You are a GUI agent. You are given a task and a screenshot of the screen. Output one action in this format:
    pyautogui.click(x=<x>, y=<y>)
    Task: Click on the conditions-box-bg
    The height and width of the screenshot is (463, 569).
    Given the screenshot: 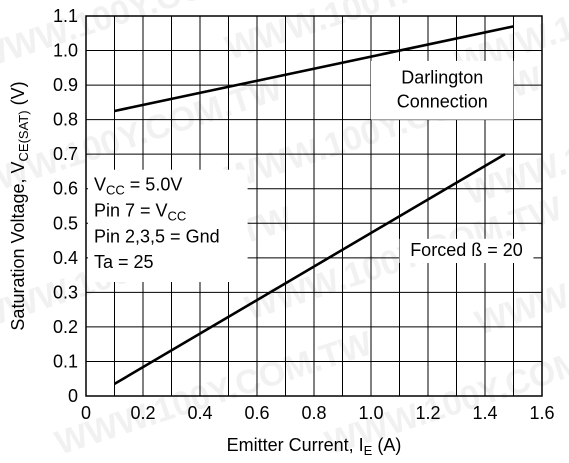 What is the action you would take?
    pyautogui.click(x=168, y=225)
    